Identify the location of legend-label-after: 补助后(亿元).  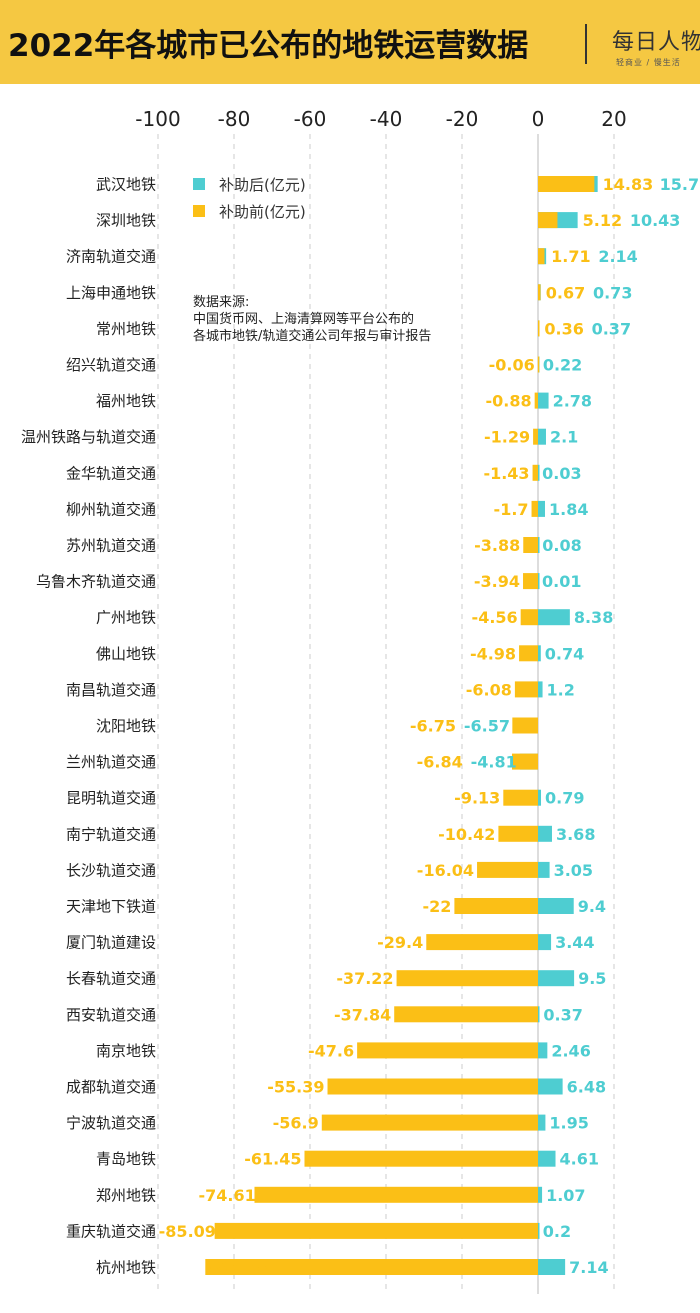
(262, 185).